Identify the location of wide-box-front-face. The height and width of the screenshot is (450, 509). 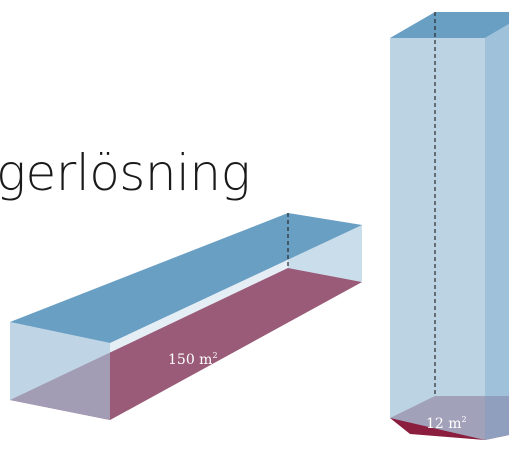
(60, 371).